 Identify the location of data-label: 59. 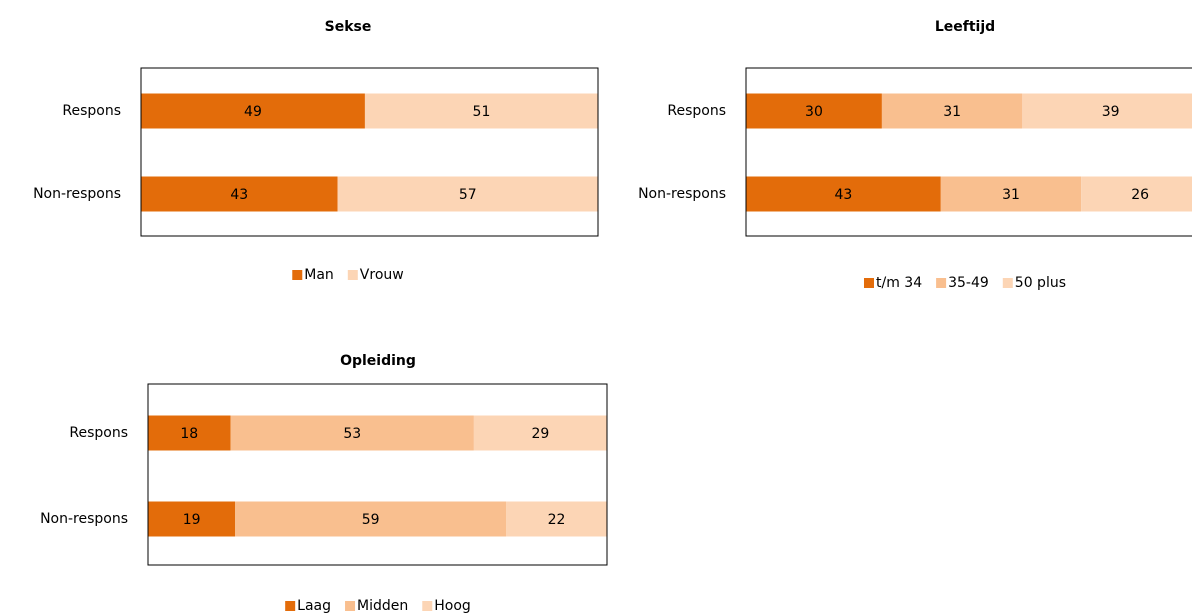
(371, 520).